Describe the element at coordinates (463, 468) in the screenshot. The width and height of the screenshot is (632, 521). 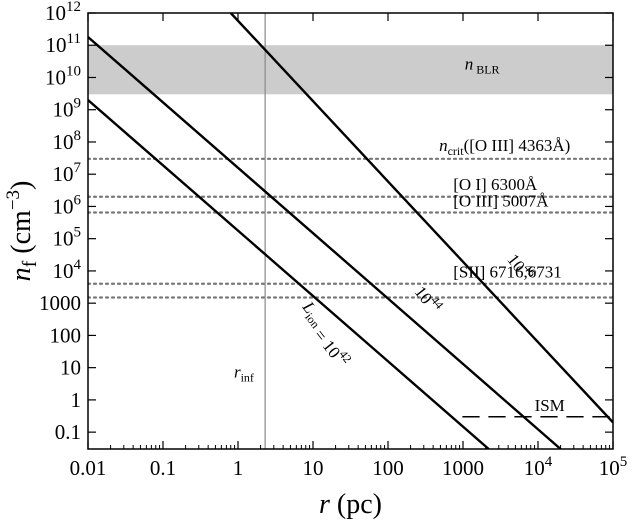
I see `x-tick-label: 1000` at that location.